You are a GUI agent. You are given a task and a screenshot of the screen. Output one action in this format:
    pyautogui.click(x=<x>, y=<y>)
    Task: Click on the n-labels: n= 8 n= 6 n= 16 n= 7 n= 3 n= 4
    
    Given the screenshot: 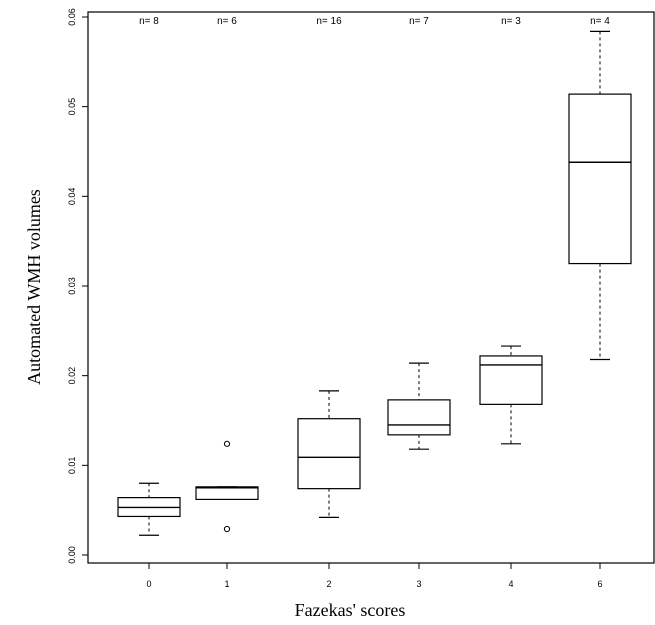 What is the action you would take?
    pyautogui.click(x=374, y=21)
    